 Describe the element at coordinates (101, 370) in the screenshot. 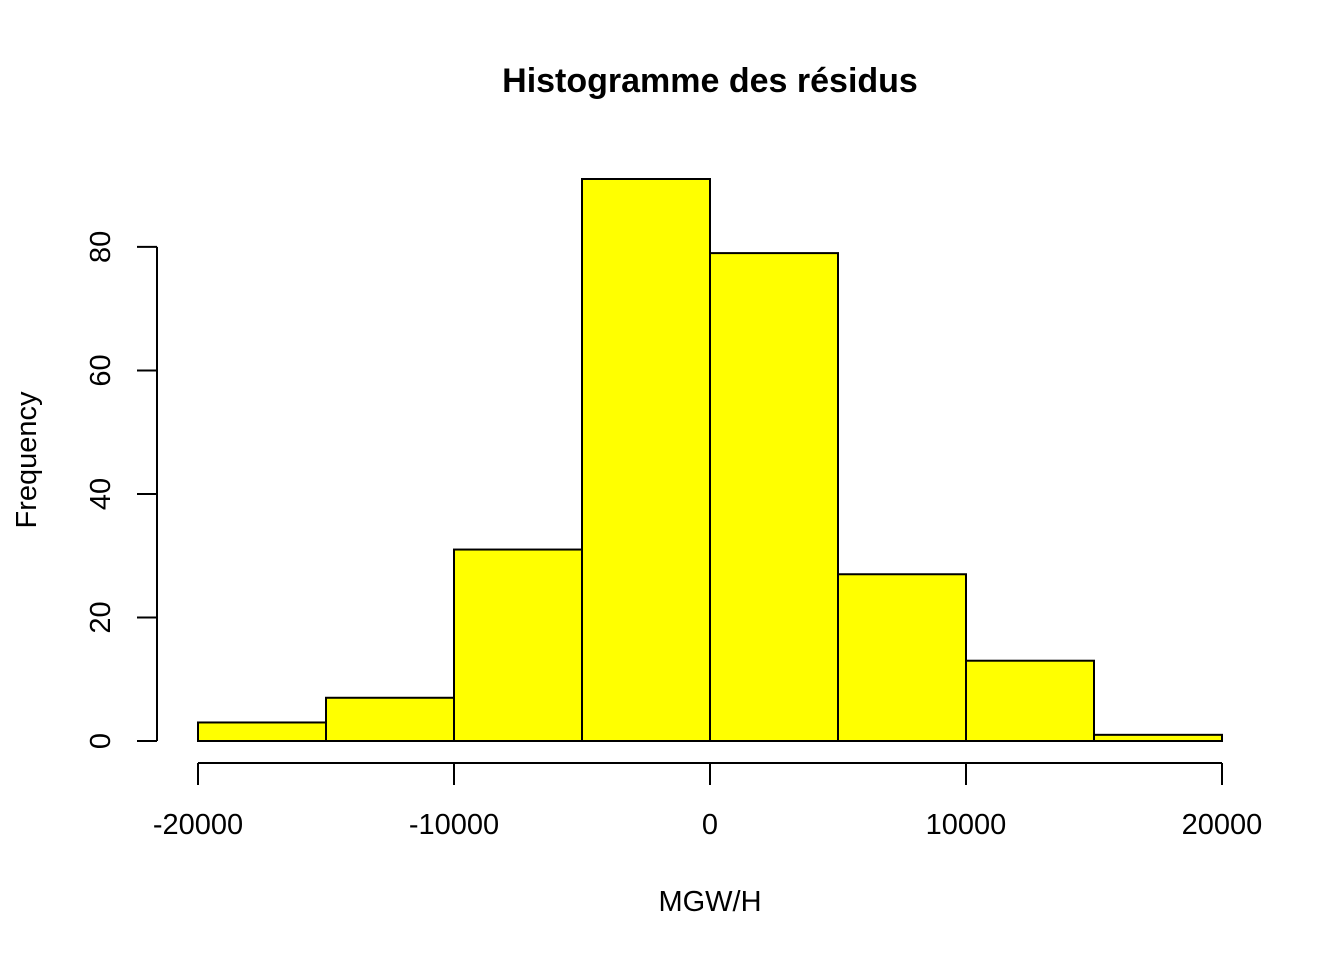

I see `y-tick-label: 60` at that location.